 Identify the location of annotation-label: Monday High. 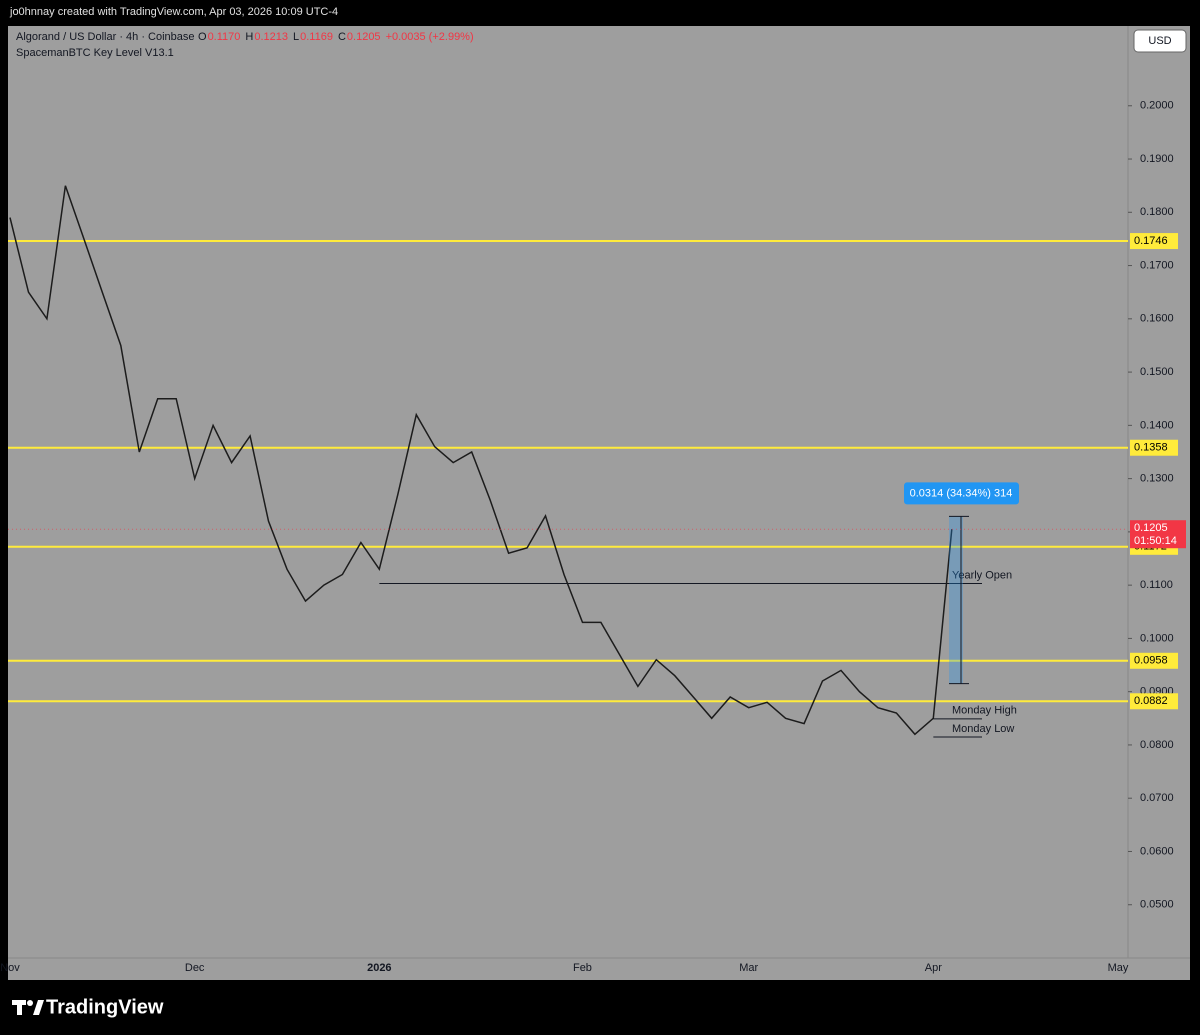
(984, 711).